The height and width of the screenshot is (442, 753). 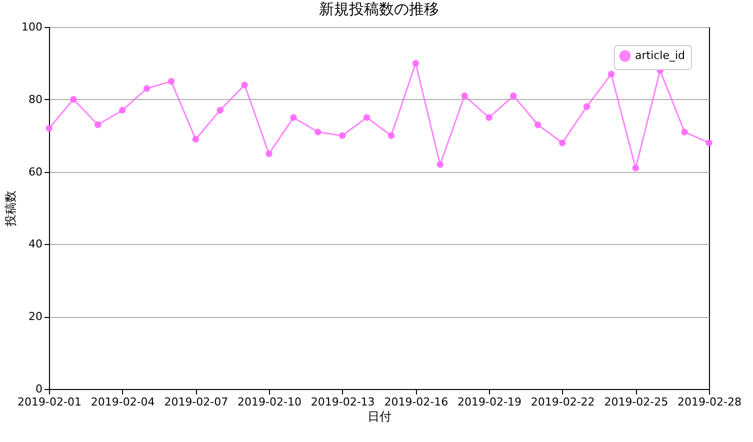 I want to click on x-tick-label: 2019-02-19, so click(x=490, y=402).